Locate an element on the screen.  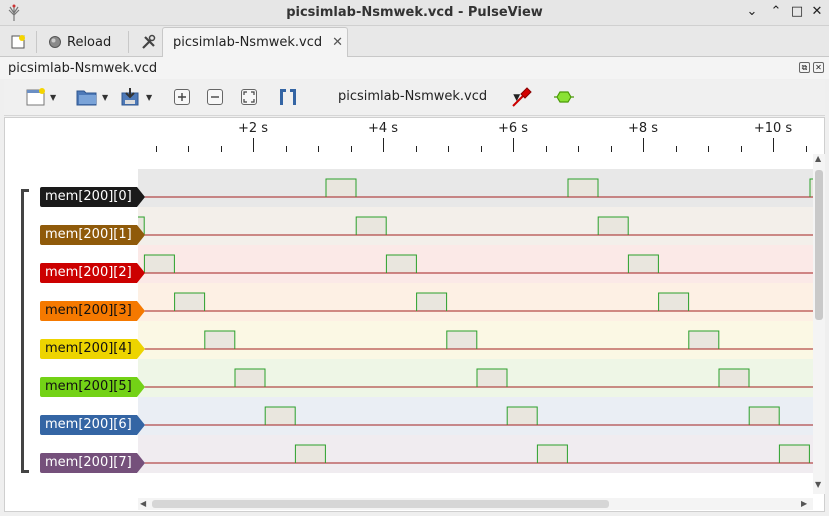
zoom-fit-button is located at coordinates (249, 97).